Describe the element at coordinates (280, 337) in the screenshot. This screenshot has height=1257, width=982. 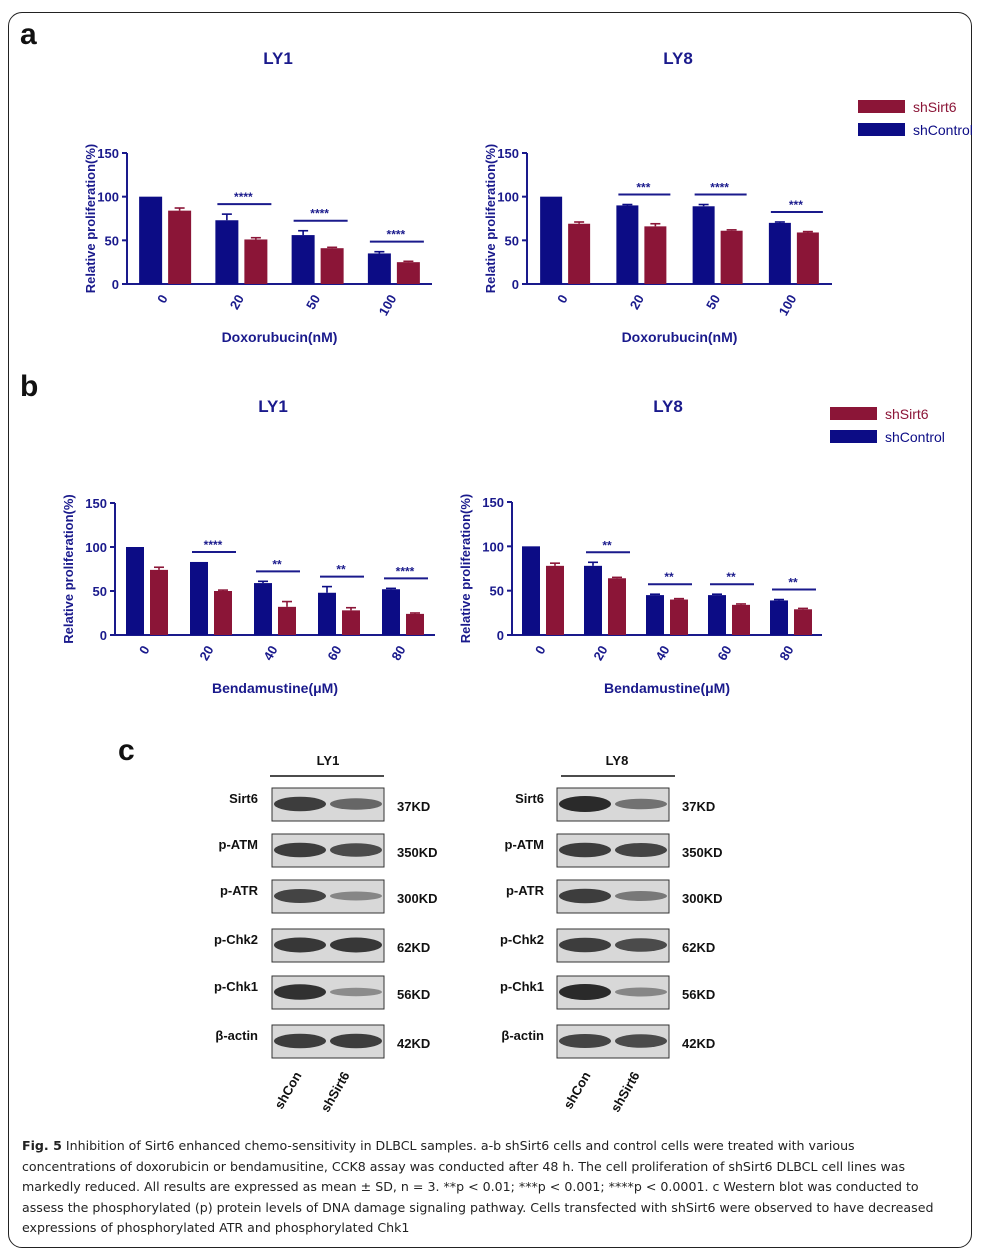
I see `x-axis-label: Doxorubucin(nM)` at that location.